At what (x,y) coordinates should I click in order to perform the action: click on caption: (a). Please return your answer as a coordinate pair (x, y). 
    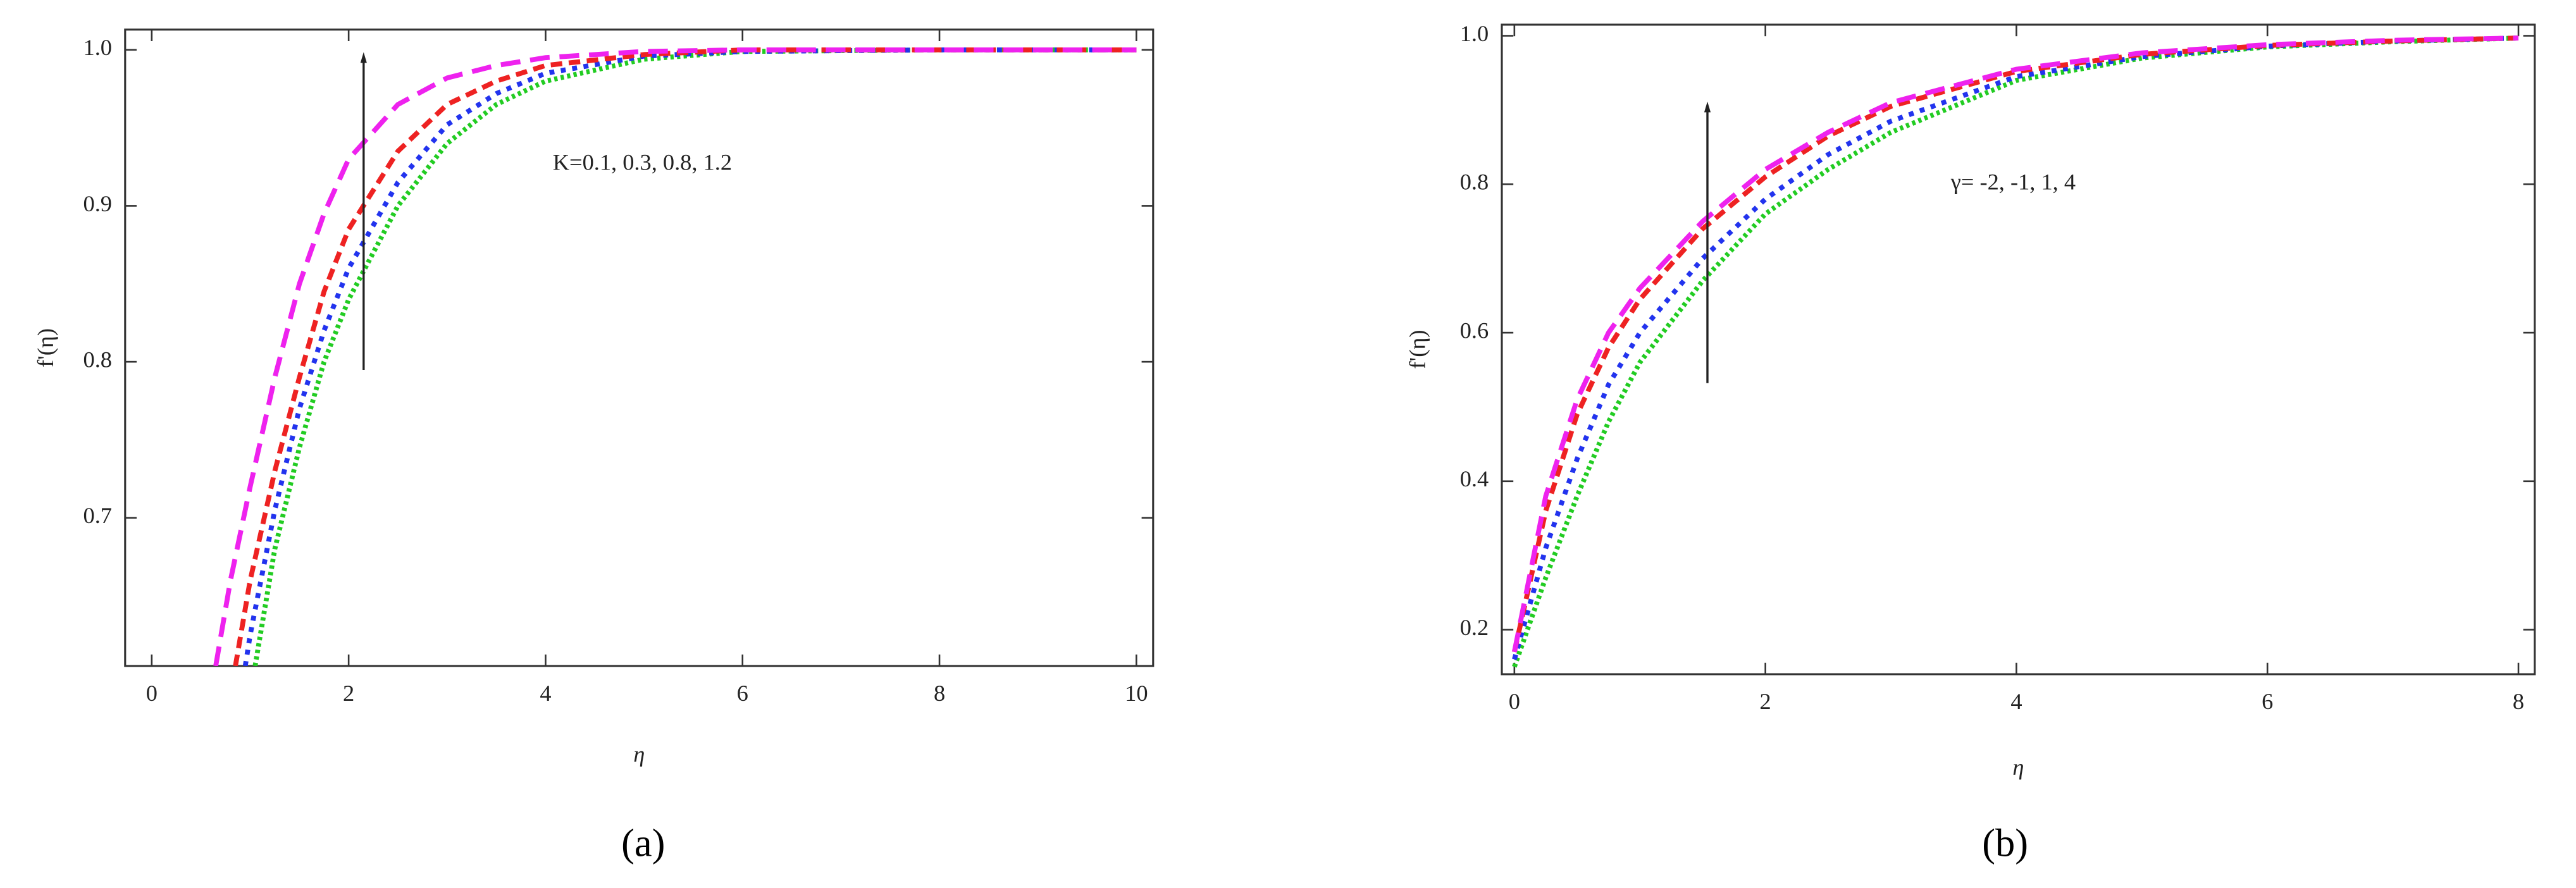
    Looking at the image, I should click on (643, 843).